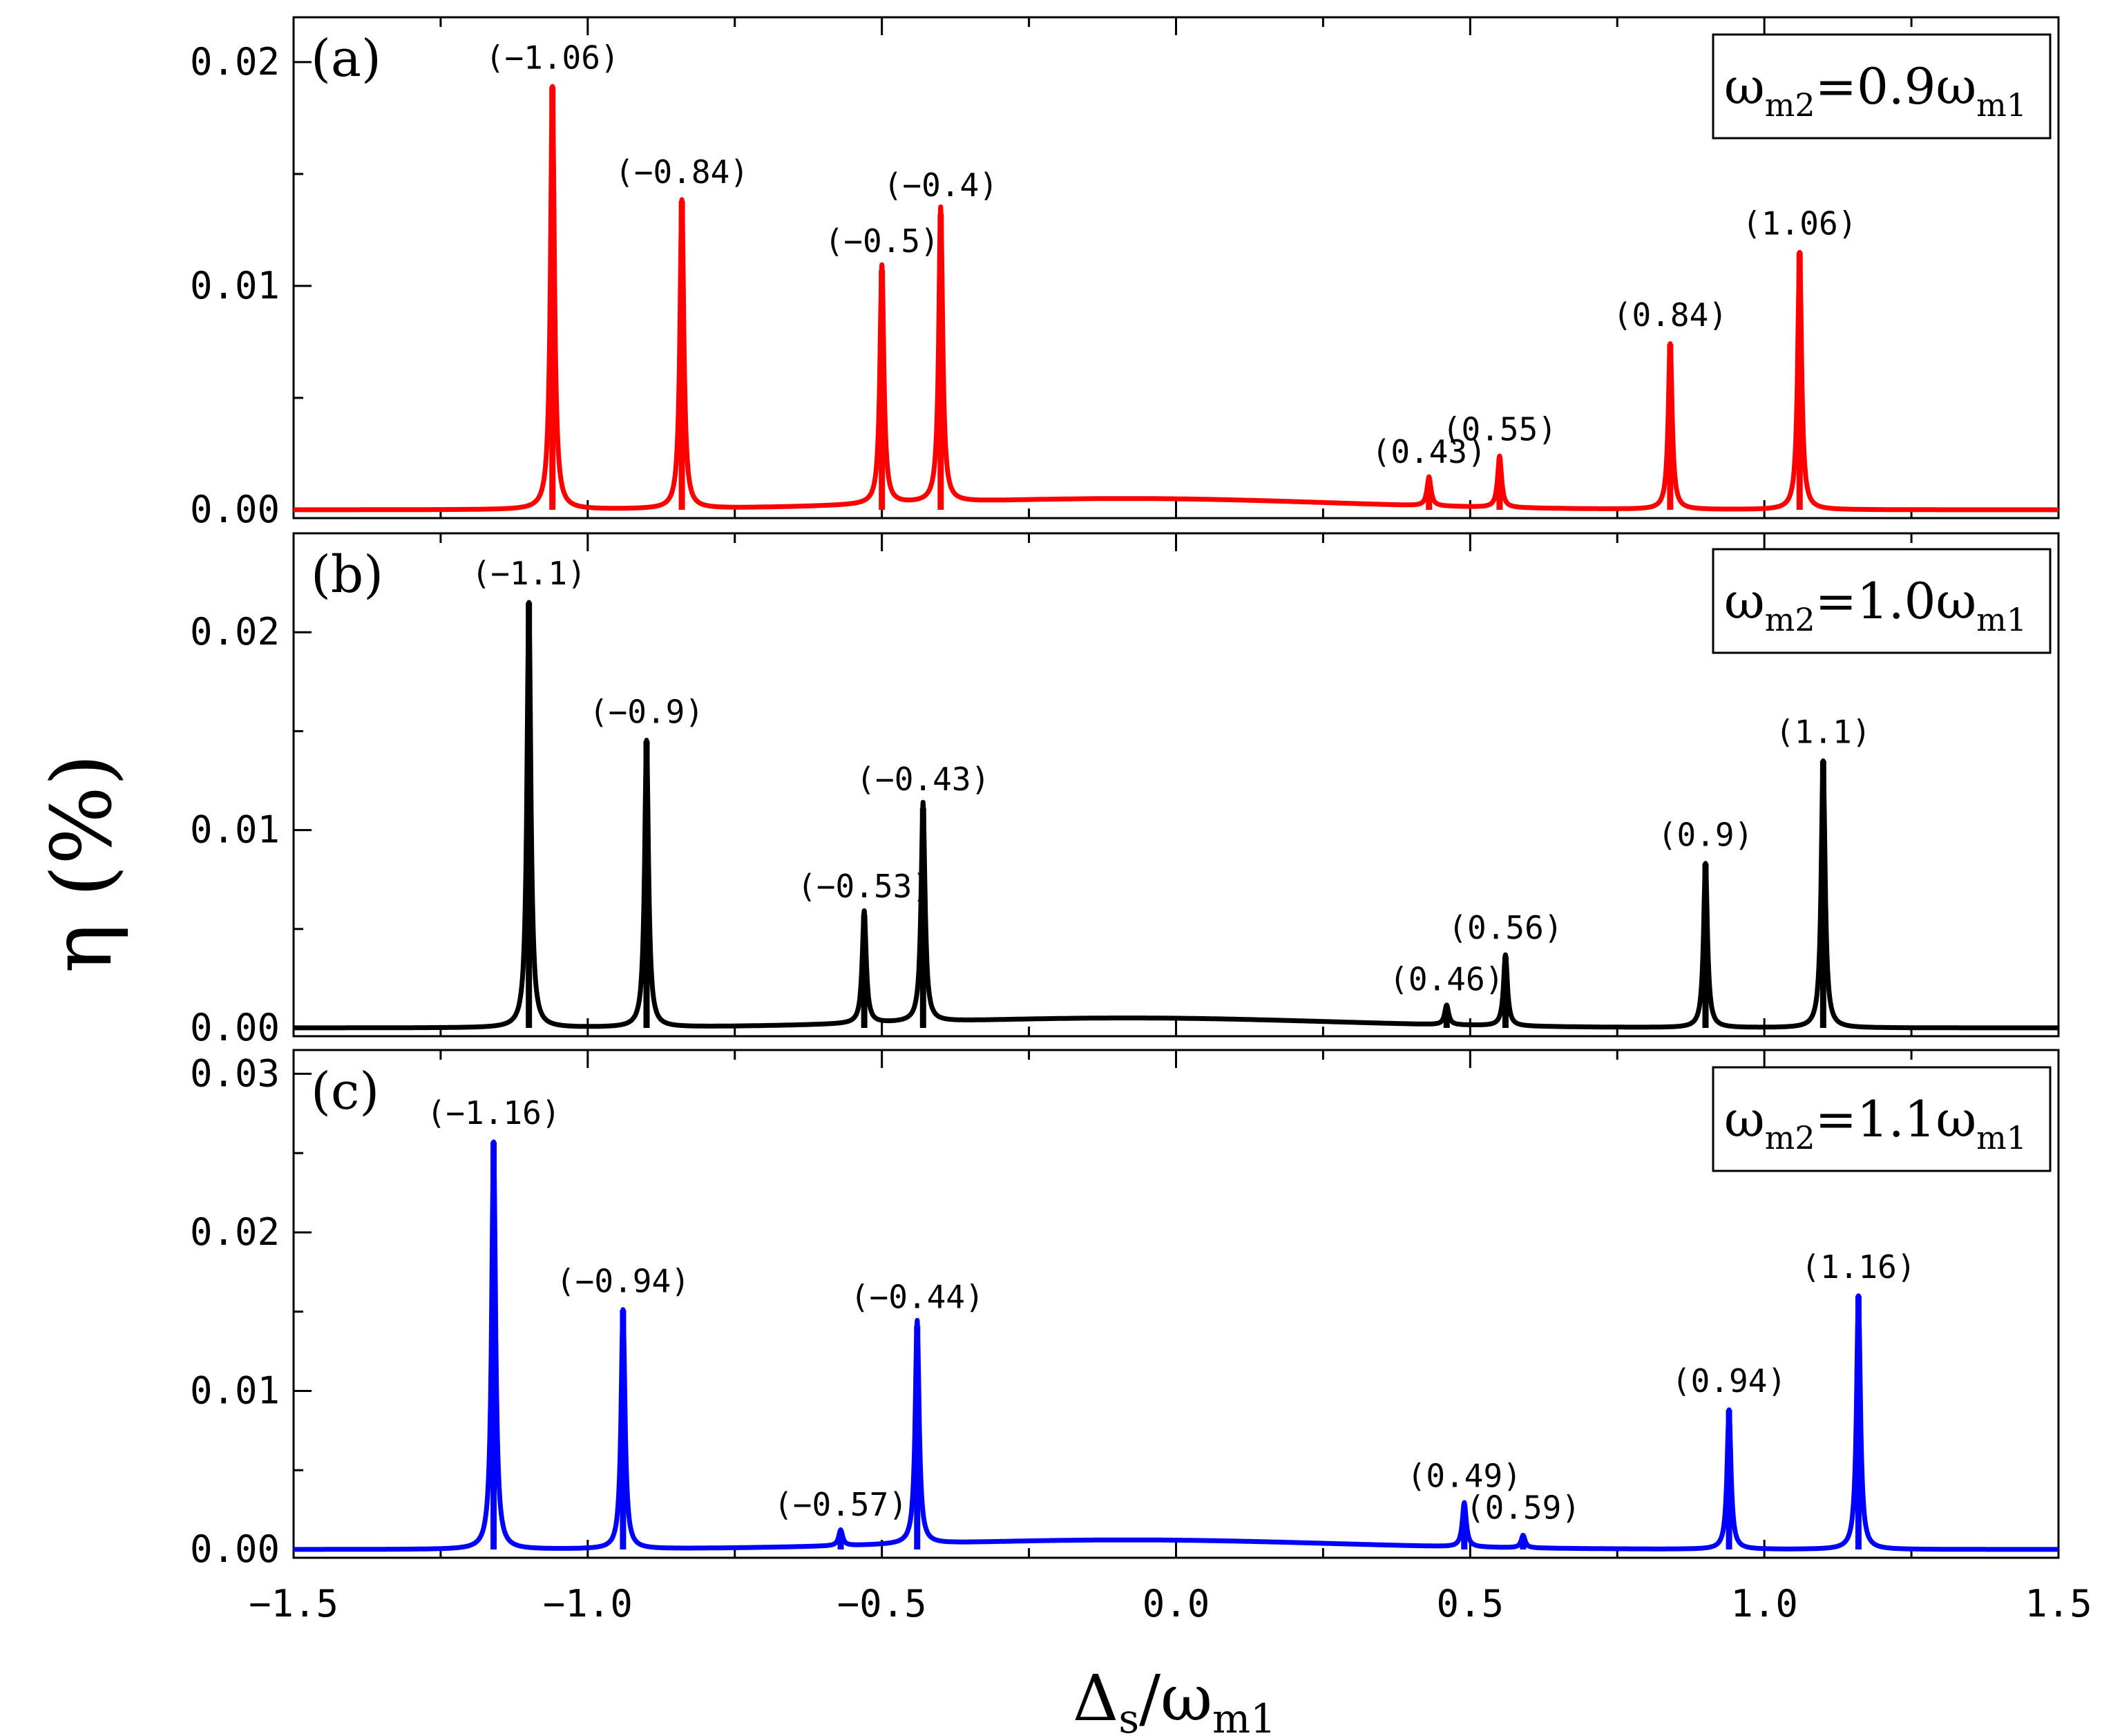  I want to click on x-tick-label: −1.0, so click(588, 1603).